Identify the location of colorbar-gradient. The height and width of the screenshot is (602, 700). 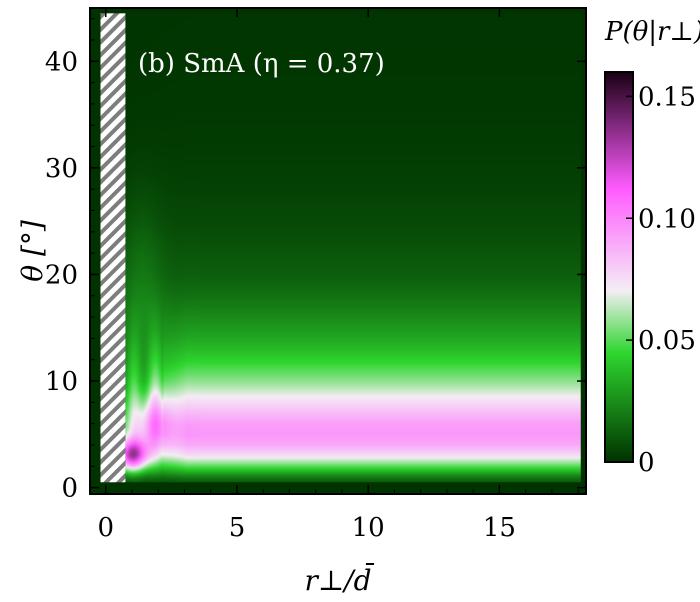
(619, 267).